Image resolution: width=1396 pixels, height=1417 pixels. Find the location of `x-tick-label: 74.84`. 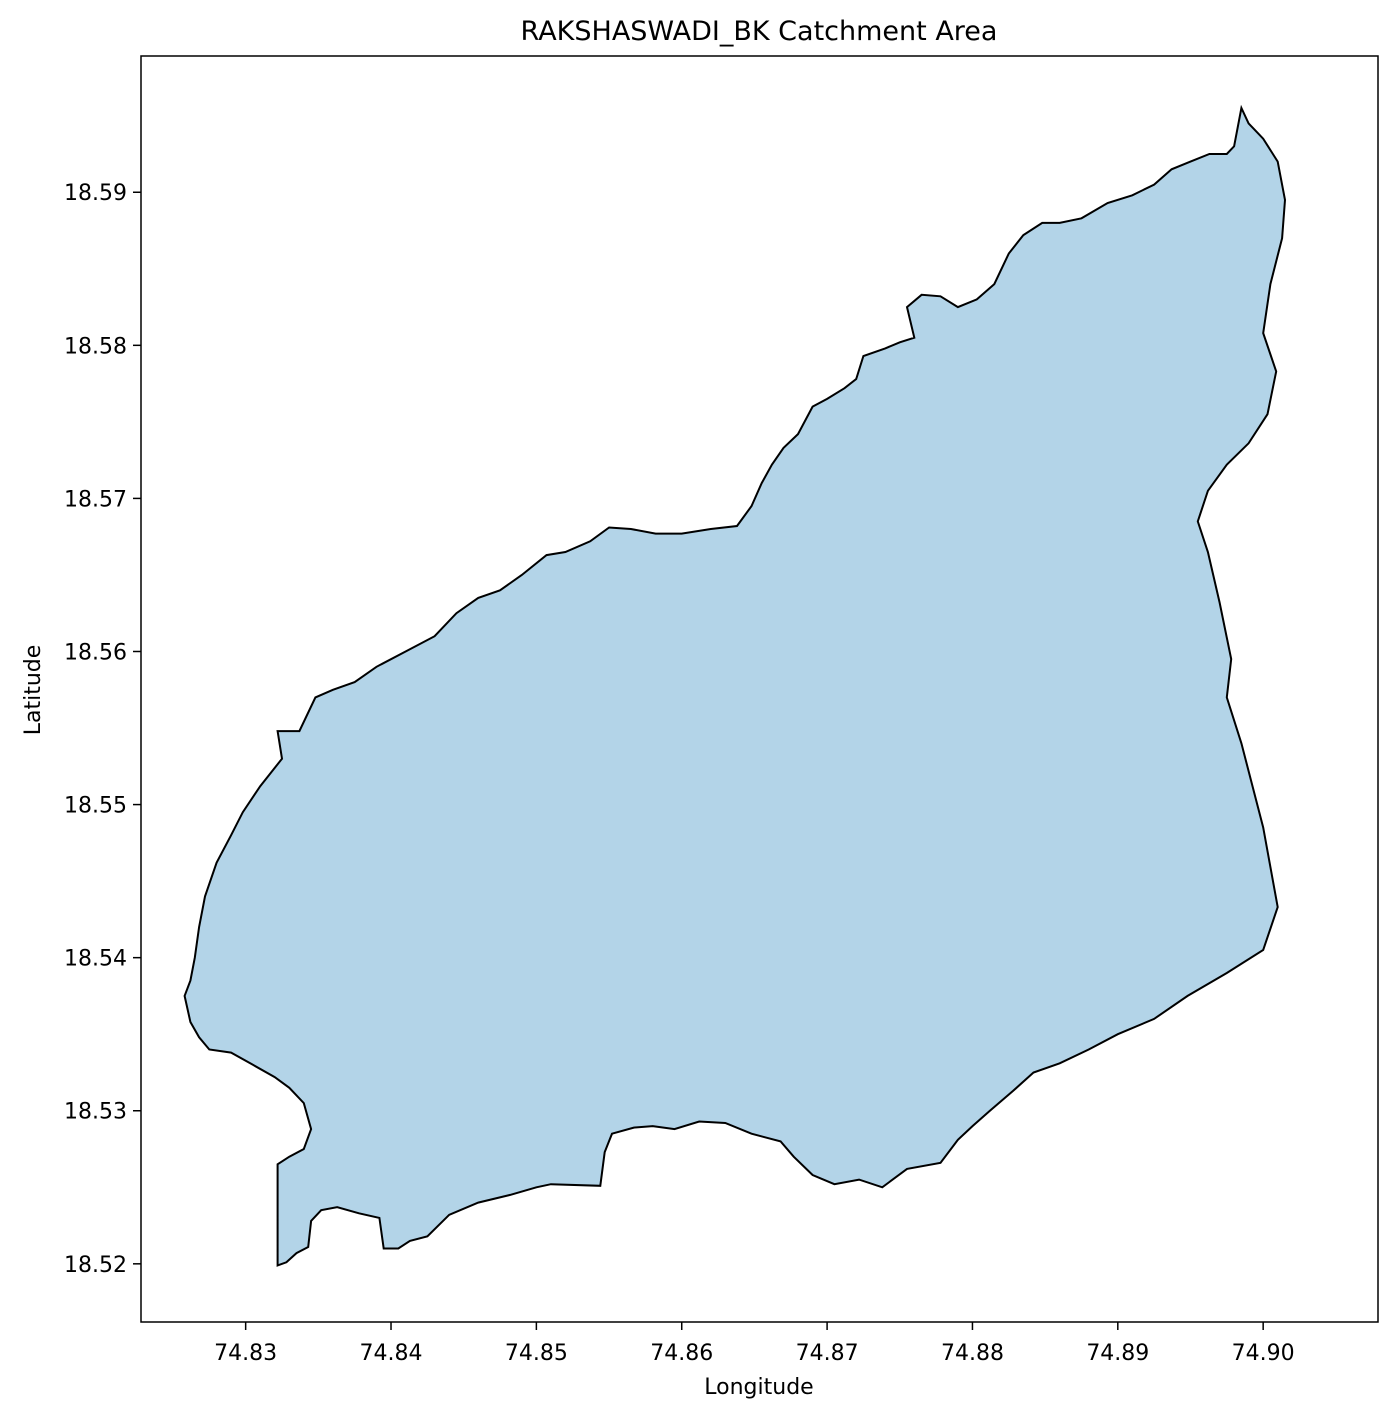

x-tick-label: 74.84 is located at coordinates (391, 1353).